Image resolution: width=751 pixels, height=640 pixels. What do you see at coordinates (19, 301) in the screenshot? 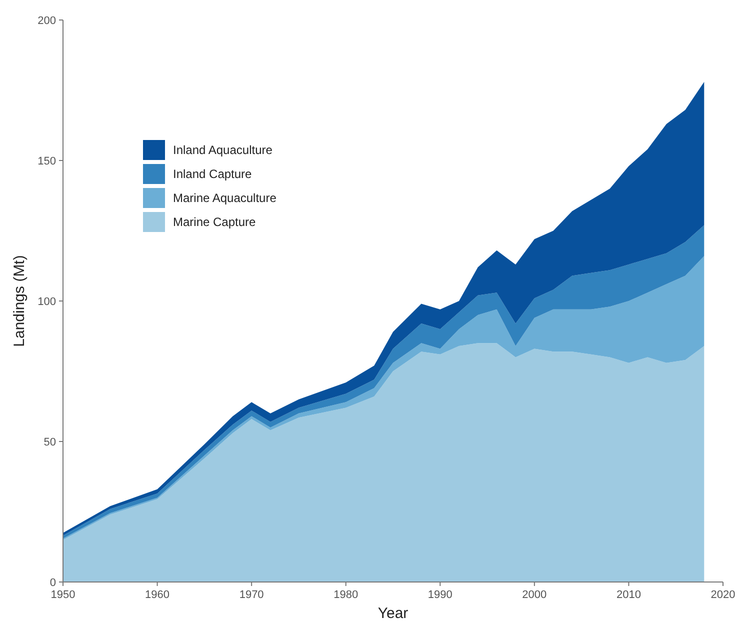
I see `y-axis-title: Landings (Mt)` at bounding box center [19, 301].